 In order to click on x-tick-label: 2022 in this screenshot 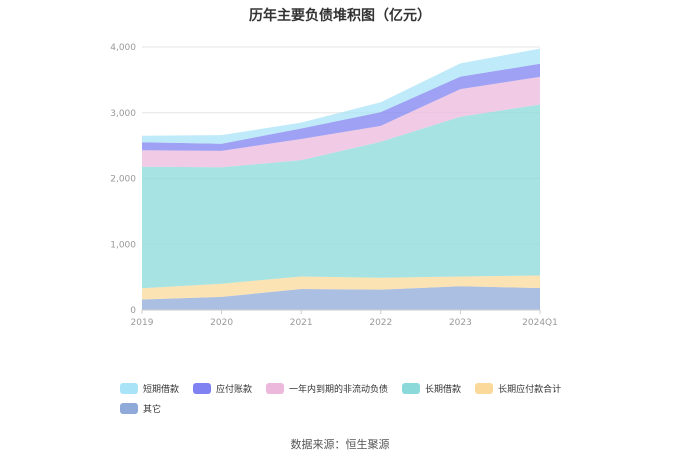, I will do `click(380, 323)`.